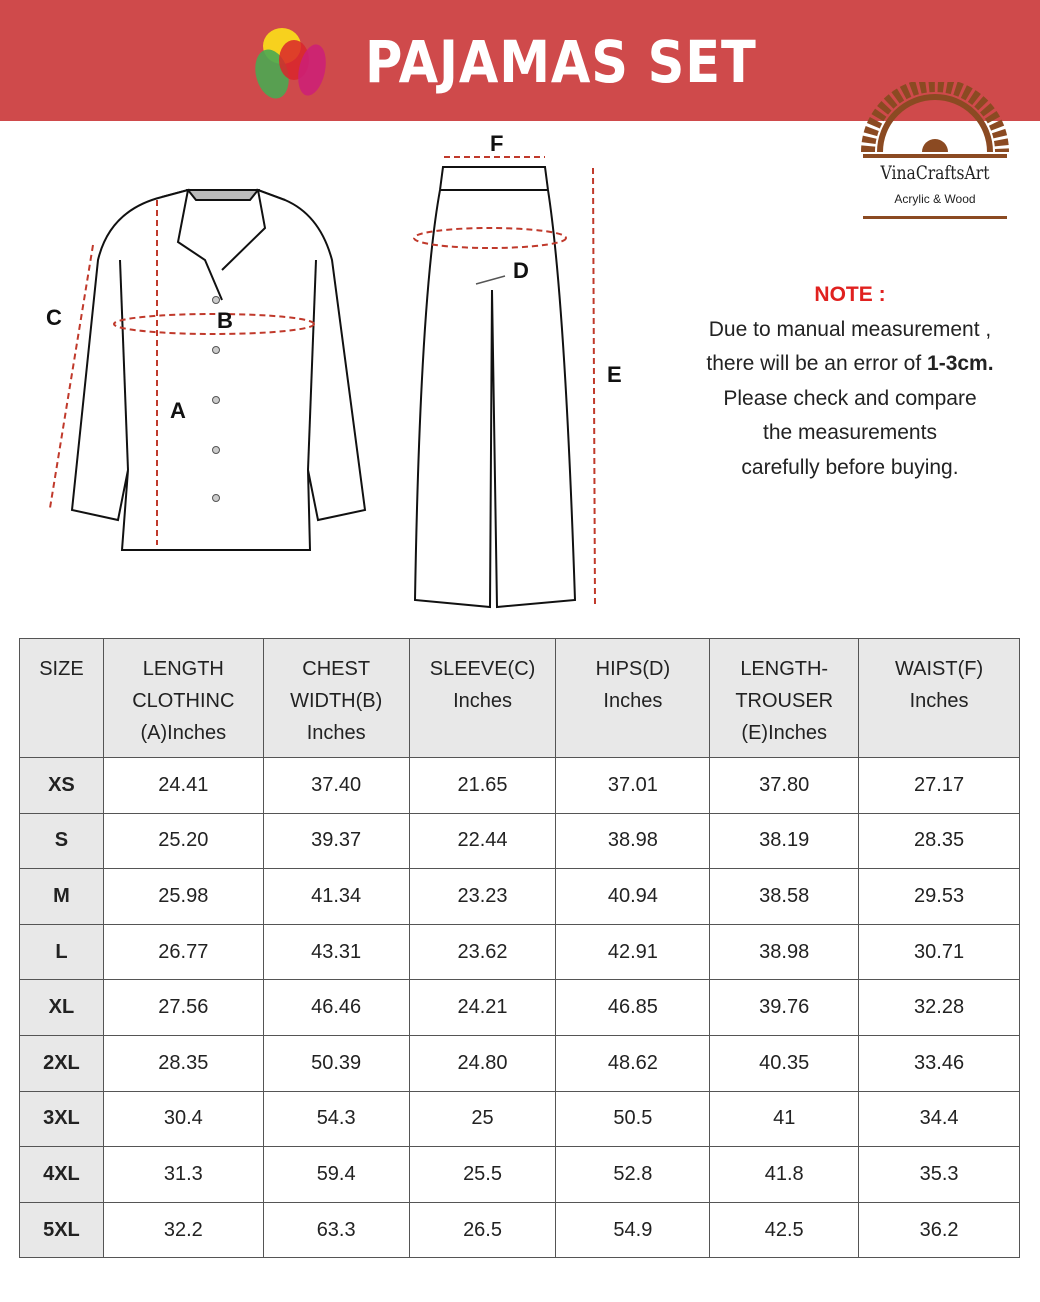 This screenshot has height=1302, width=1040. I want to click on column-header-line: CLOTHINC, so click(183, 701).